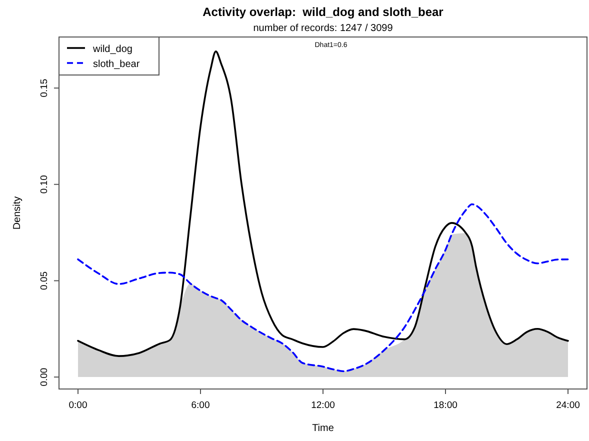  What do you see at coordinates (568, 405) in the screenshot?
I see `x-tick-label: 24:00` at bounding box center [568, 405].